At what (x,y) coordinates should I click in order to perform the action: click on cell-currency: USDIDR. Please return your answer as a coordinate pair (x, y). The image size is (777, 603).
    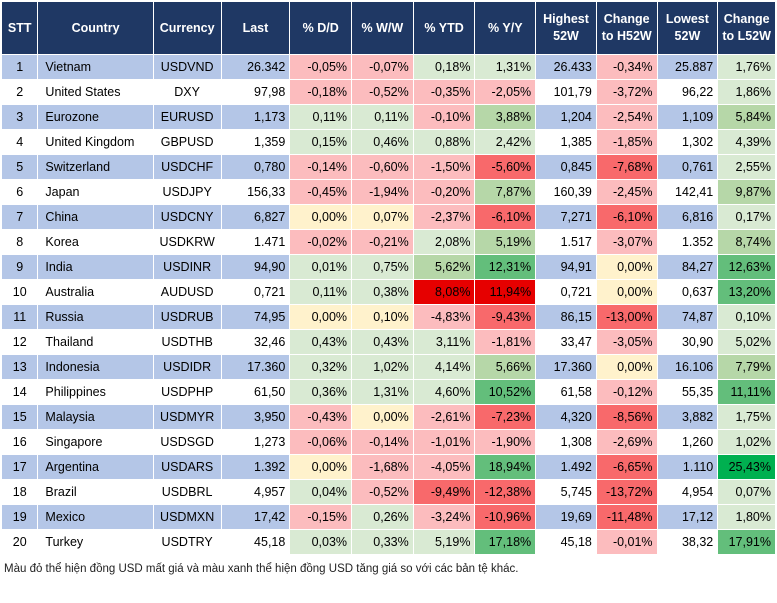
    Looking at the image, I should click on (187, 367).